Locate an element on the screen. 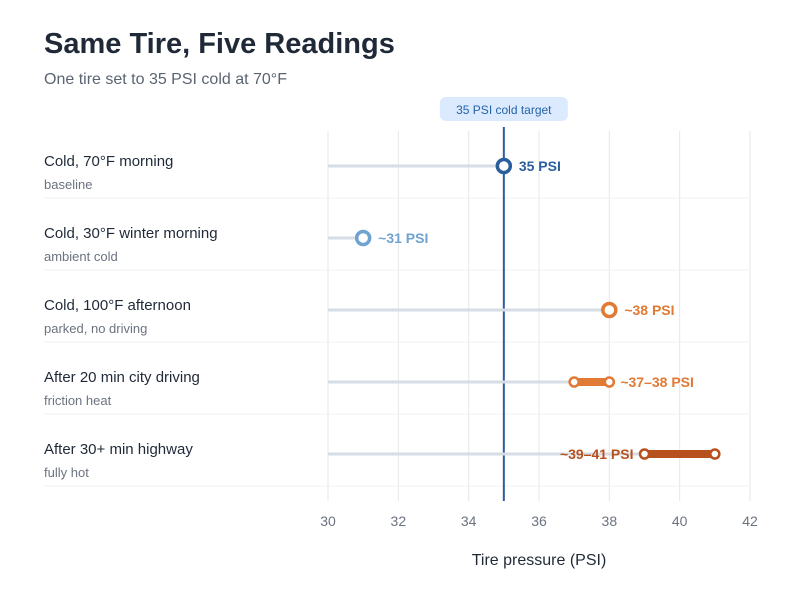 This screenshot has width=800, height=600. row-sublabel: friction heat is located at coordinates (78, 400).